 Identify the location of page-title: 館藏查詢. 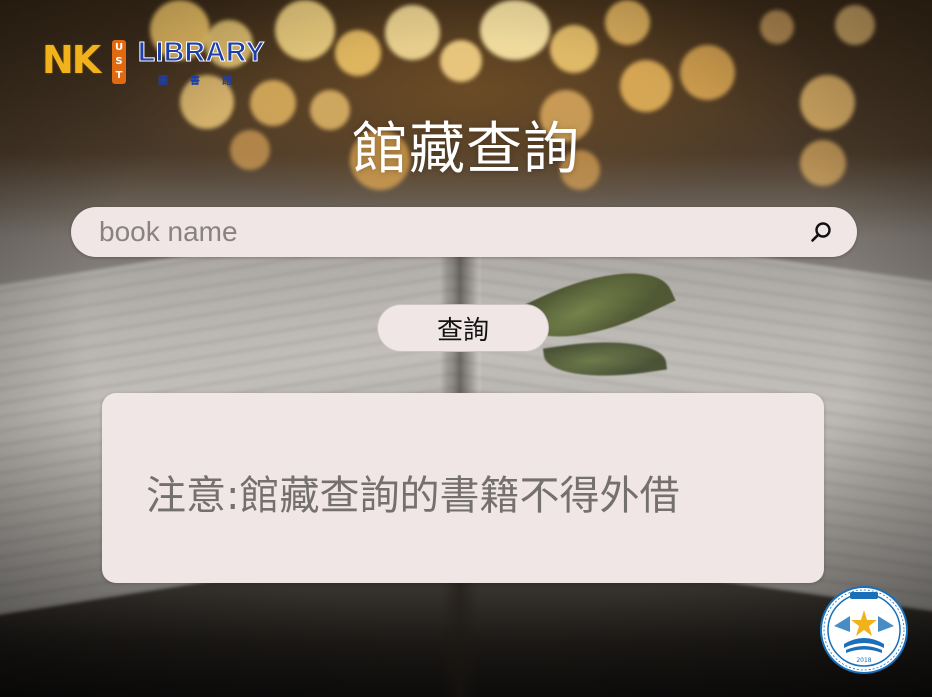
(466, 149).